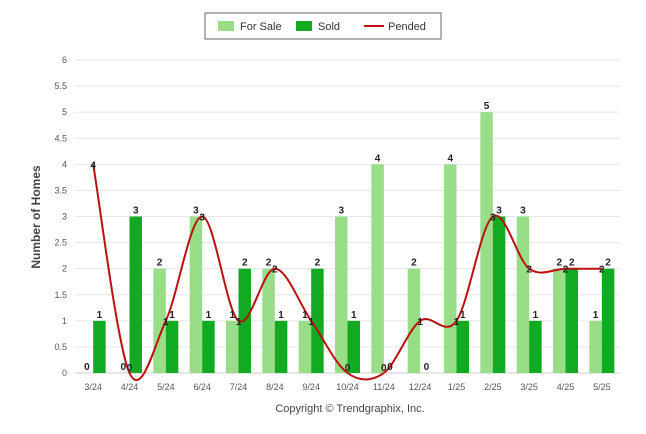  I want to click on x-tick-label: 3/24, so click(93, 387).